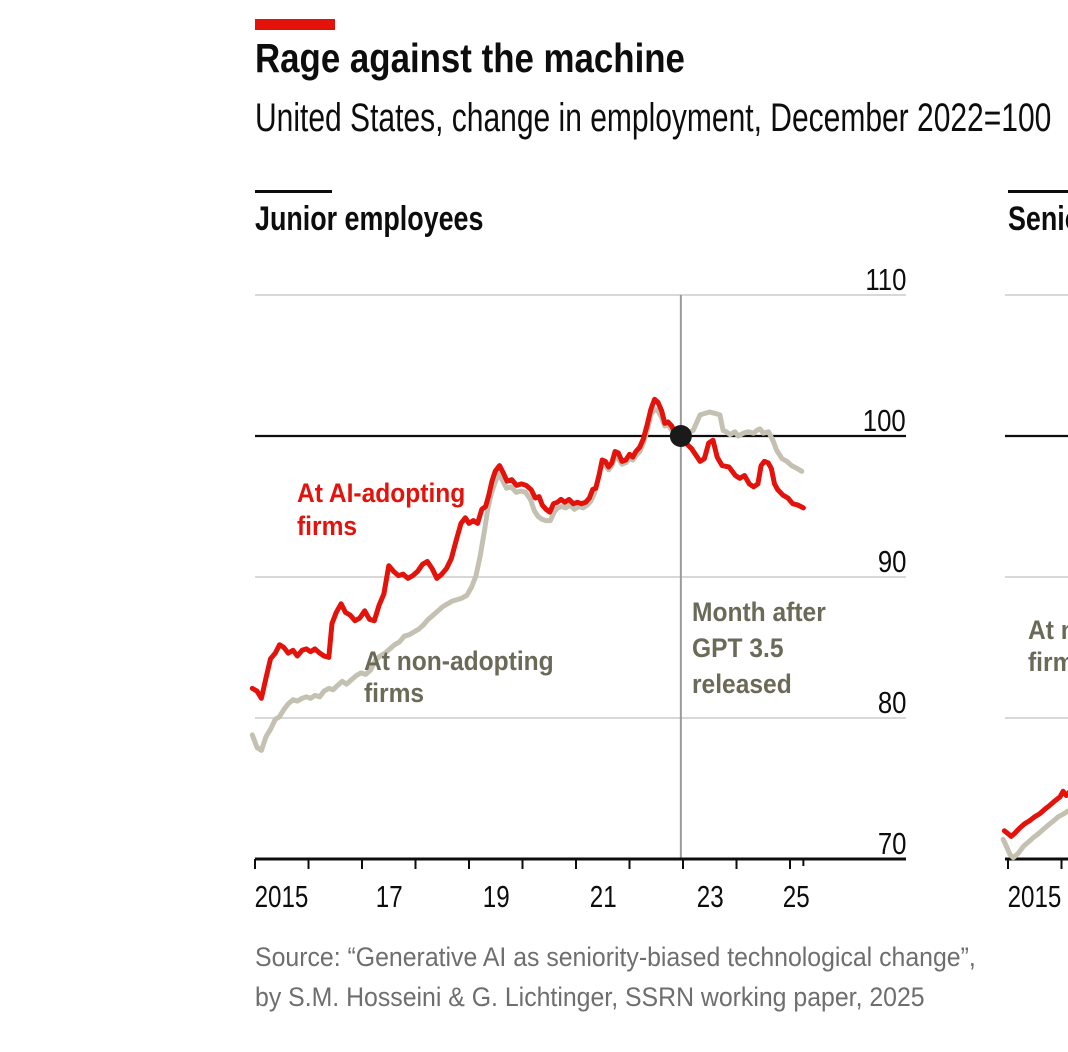  I want to click on x-axis-label-junior-employees-19: 19, so click(496, 897).